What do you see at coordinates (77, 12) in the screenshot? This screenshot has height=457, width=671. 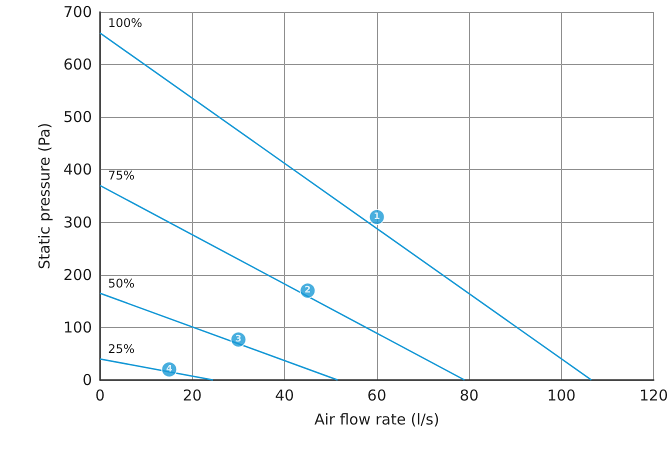 I see `y-tick-label: 700` at bounding box center [77, 12].